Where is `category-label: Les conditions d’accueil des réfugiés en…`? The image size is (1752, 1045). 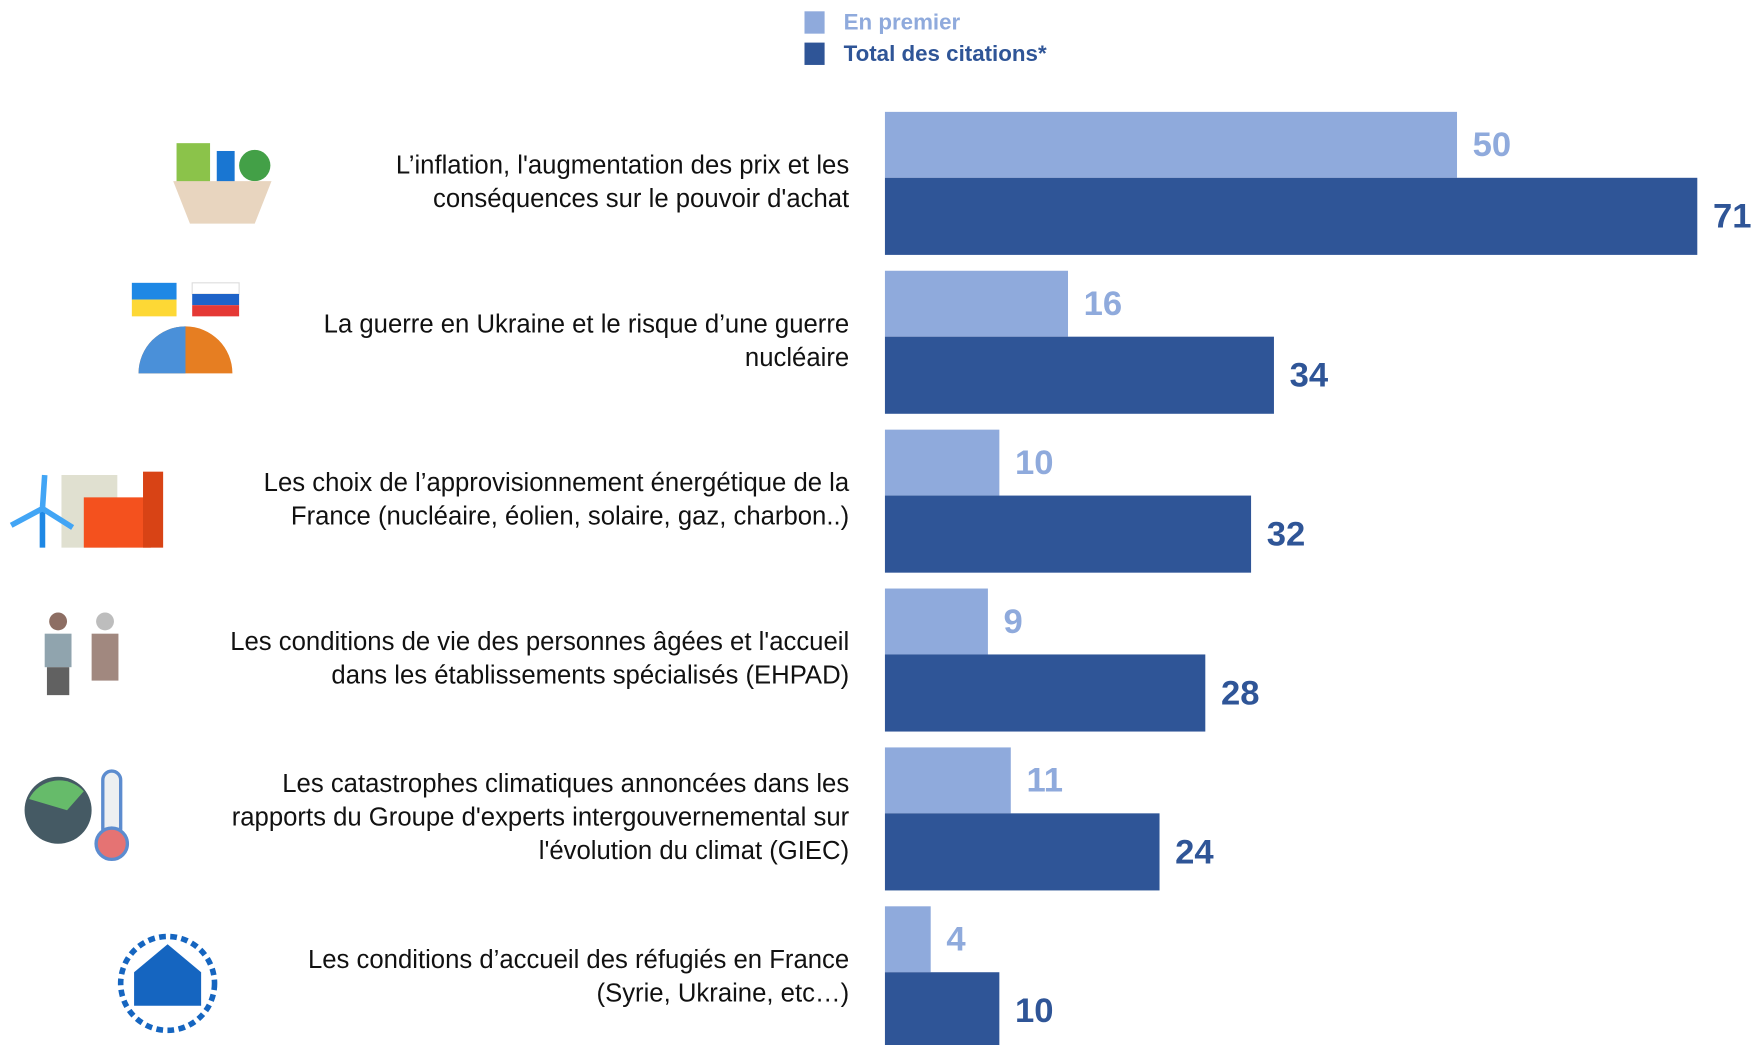 category-label: Les conditions d’accueil des réfugiés en… is located at coordinates (578, 960).